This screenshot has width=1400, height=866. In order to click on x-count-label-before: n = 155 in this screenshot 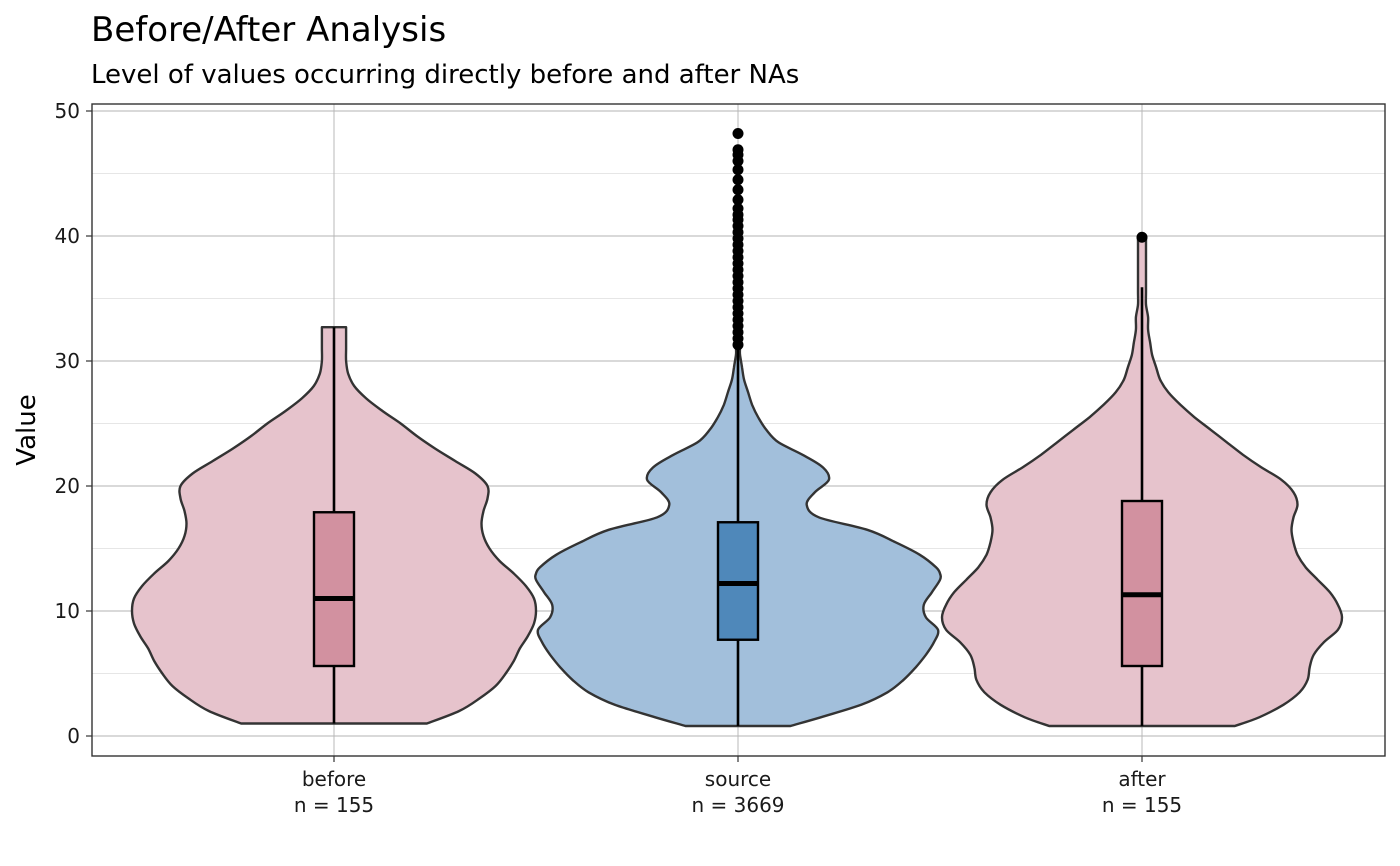, I will do `click(334, 805)`.